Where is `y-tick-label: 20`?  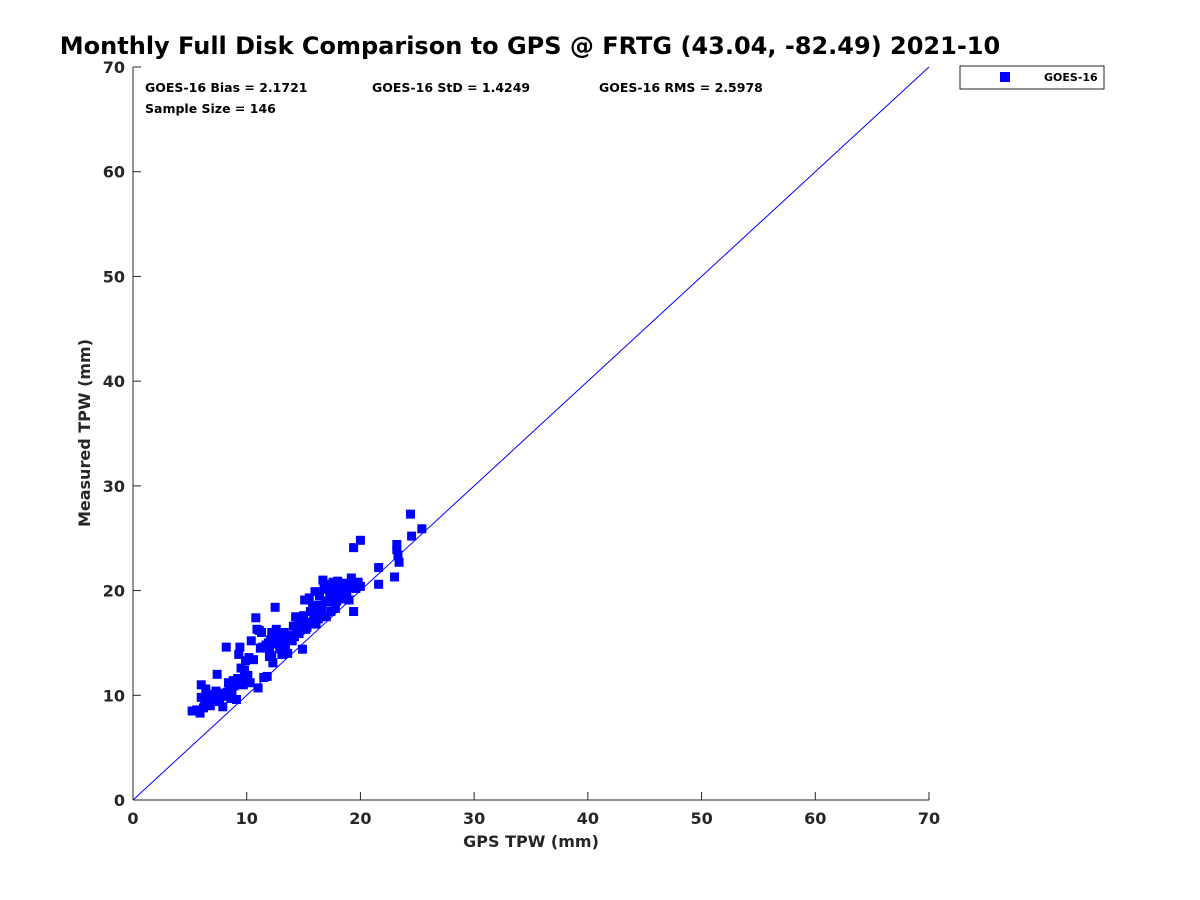 y-tick-label: 20 is located at coordinates (114, 591).